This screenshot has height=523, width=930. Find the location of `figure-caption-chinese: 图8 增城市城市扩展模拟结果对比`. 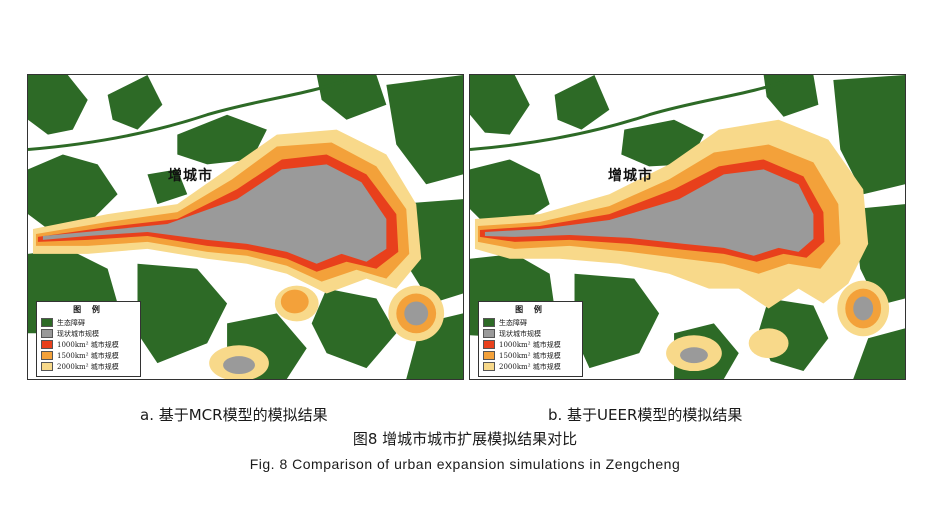

figure-caption-chinese: 图8 增城市城市扩展模拟结果对比 is located at coordinates (465, 439).